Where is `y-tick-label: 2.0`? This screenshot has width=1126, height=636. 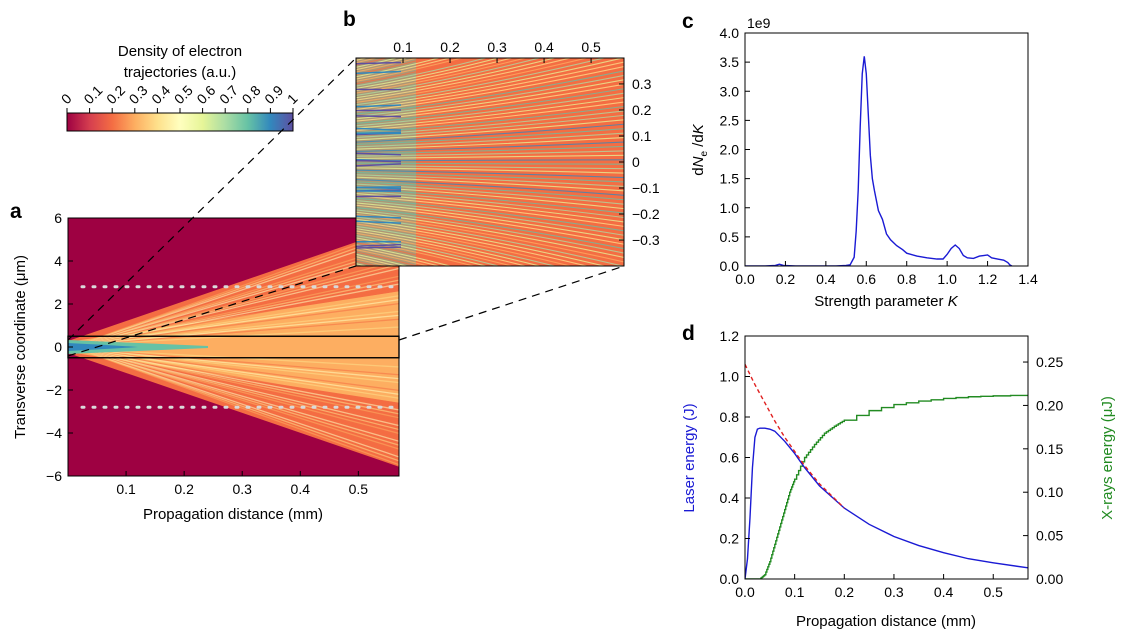 y-tick-label: 2.0 is located at coordinates (730, 150).